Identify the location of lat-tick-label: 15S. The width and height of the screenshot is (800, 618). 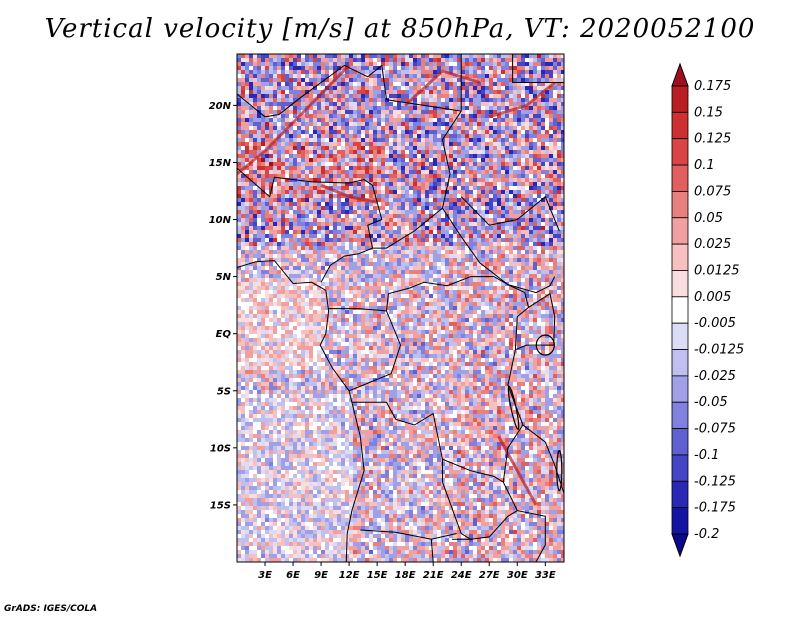
(220, 505).